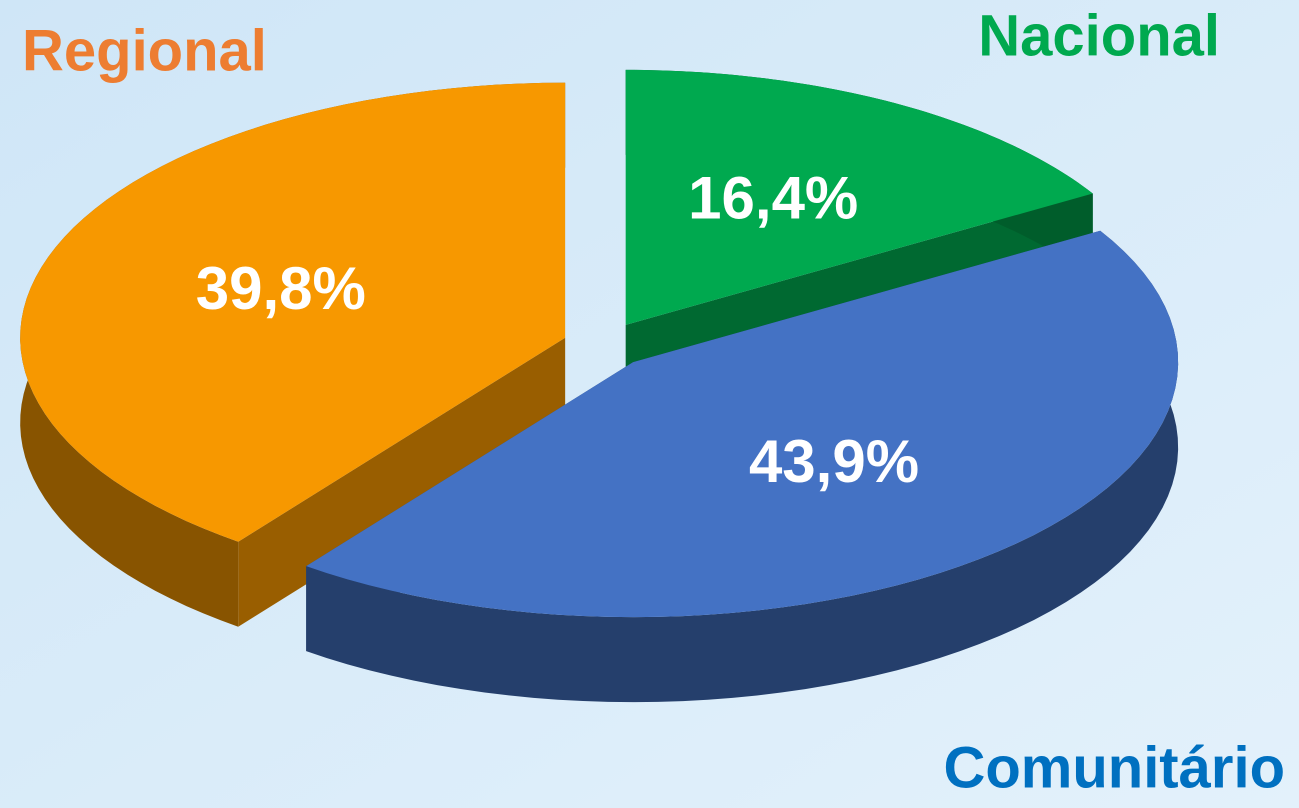 The height and width of the screenshot is (808, 1299). Describe the element at coordinates (281, 288) in the screenshot. I see `value-label: 39,8%` at that location.